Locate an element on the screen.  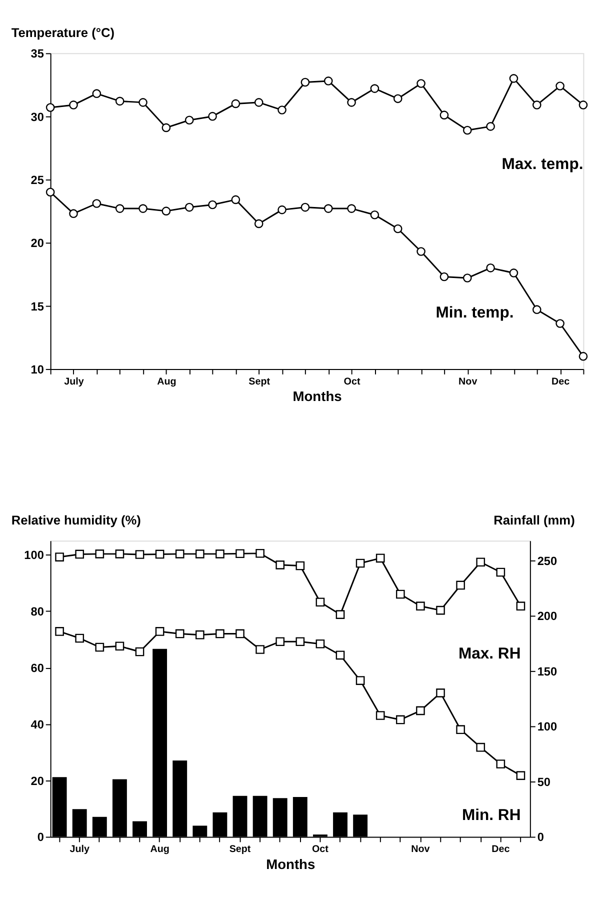
y-tick-label: 10 is located at coordinates (37, 369).